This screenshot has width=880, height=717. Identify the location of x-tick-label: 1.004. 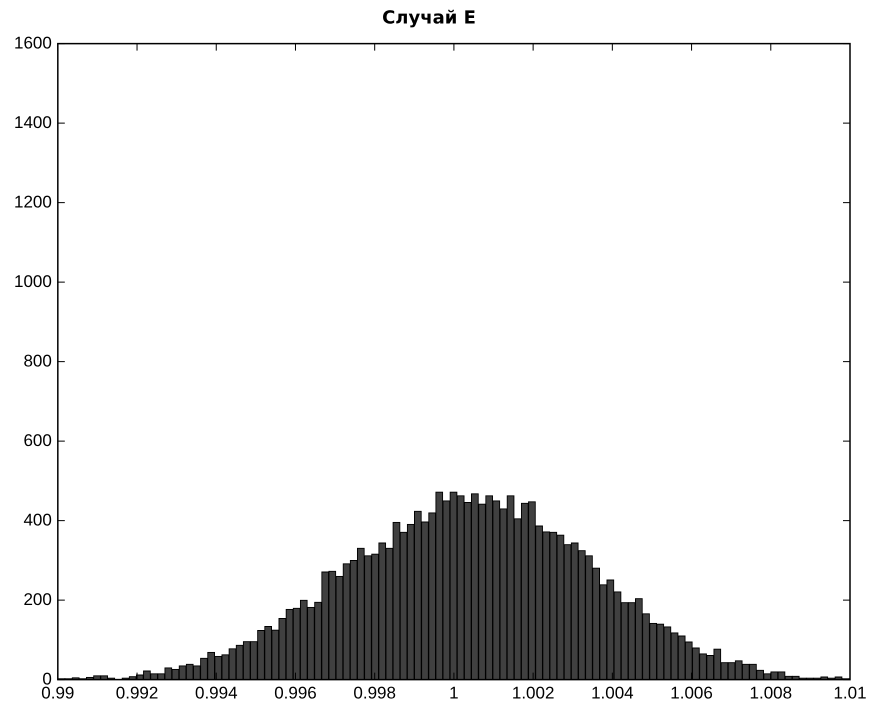
(612, 692).